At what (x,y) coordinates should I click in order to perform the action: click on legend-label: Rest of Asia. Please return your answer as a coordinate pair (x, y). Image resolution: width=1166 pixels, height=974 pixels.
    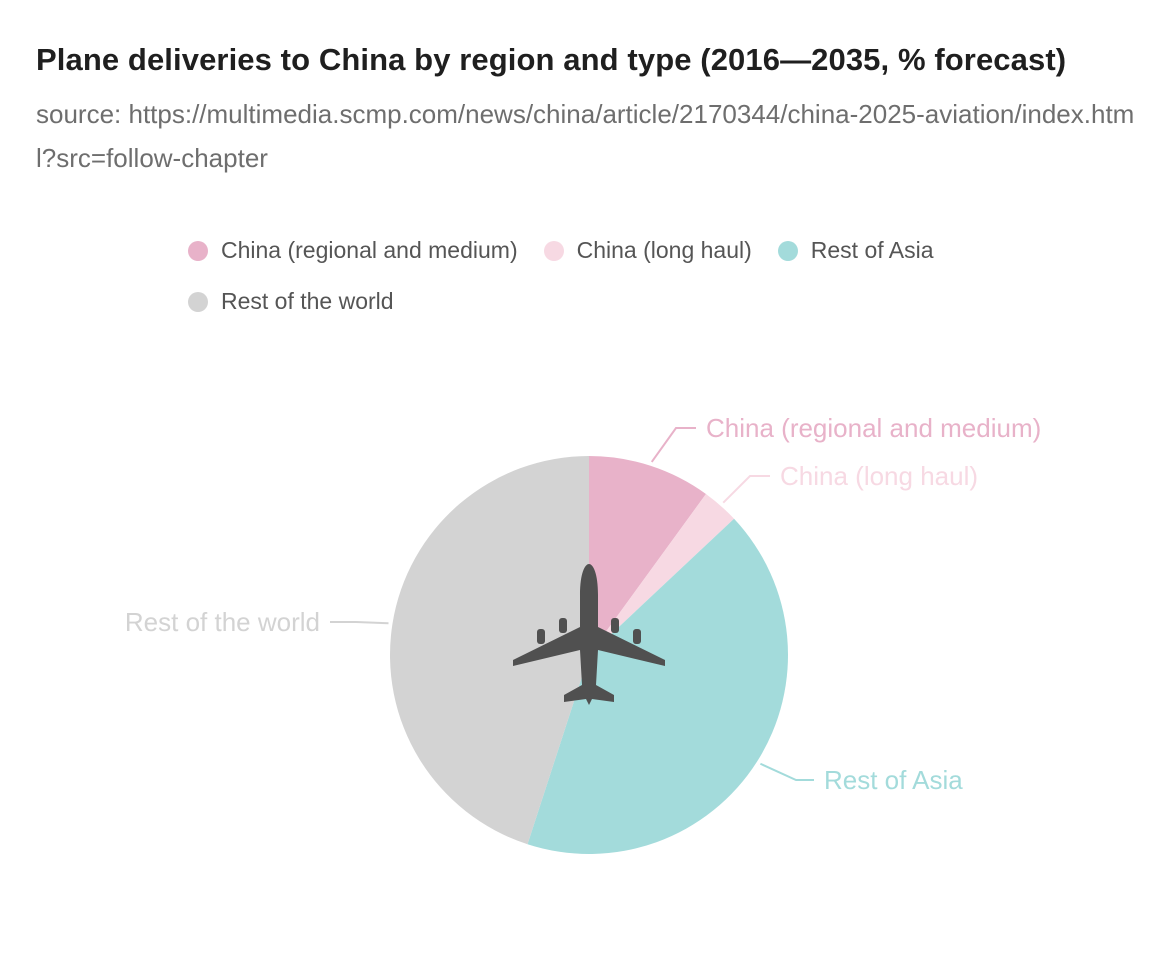
    Looking at the image, I should click on (872, 250).